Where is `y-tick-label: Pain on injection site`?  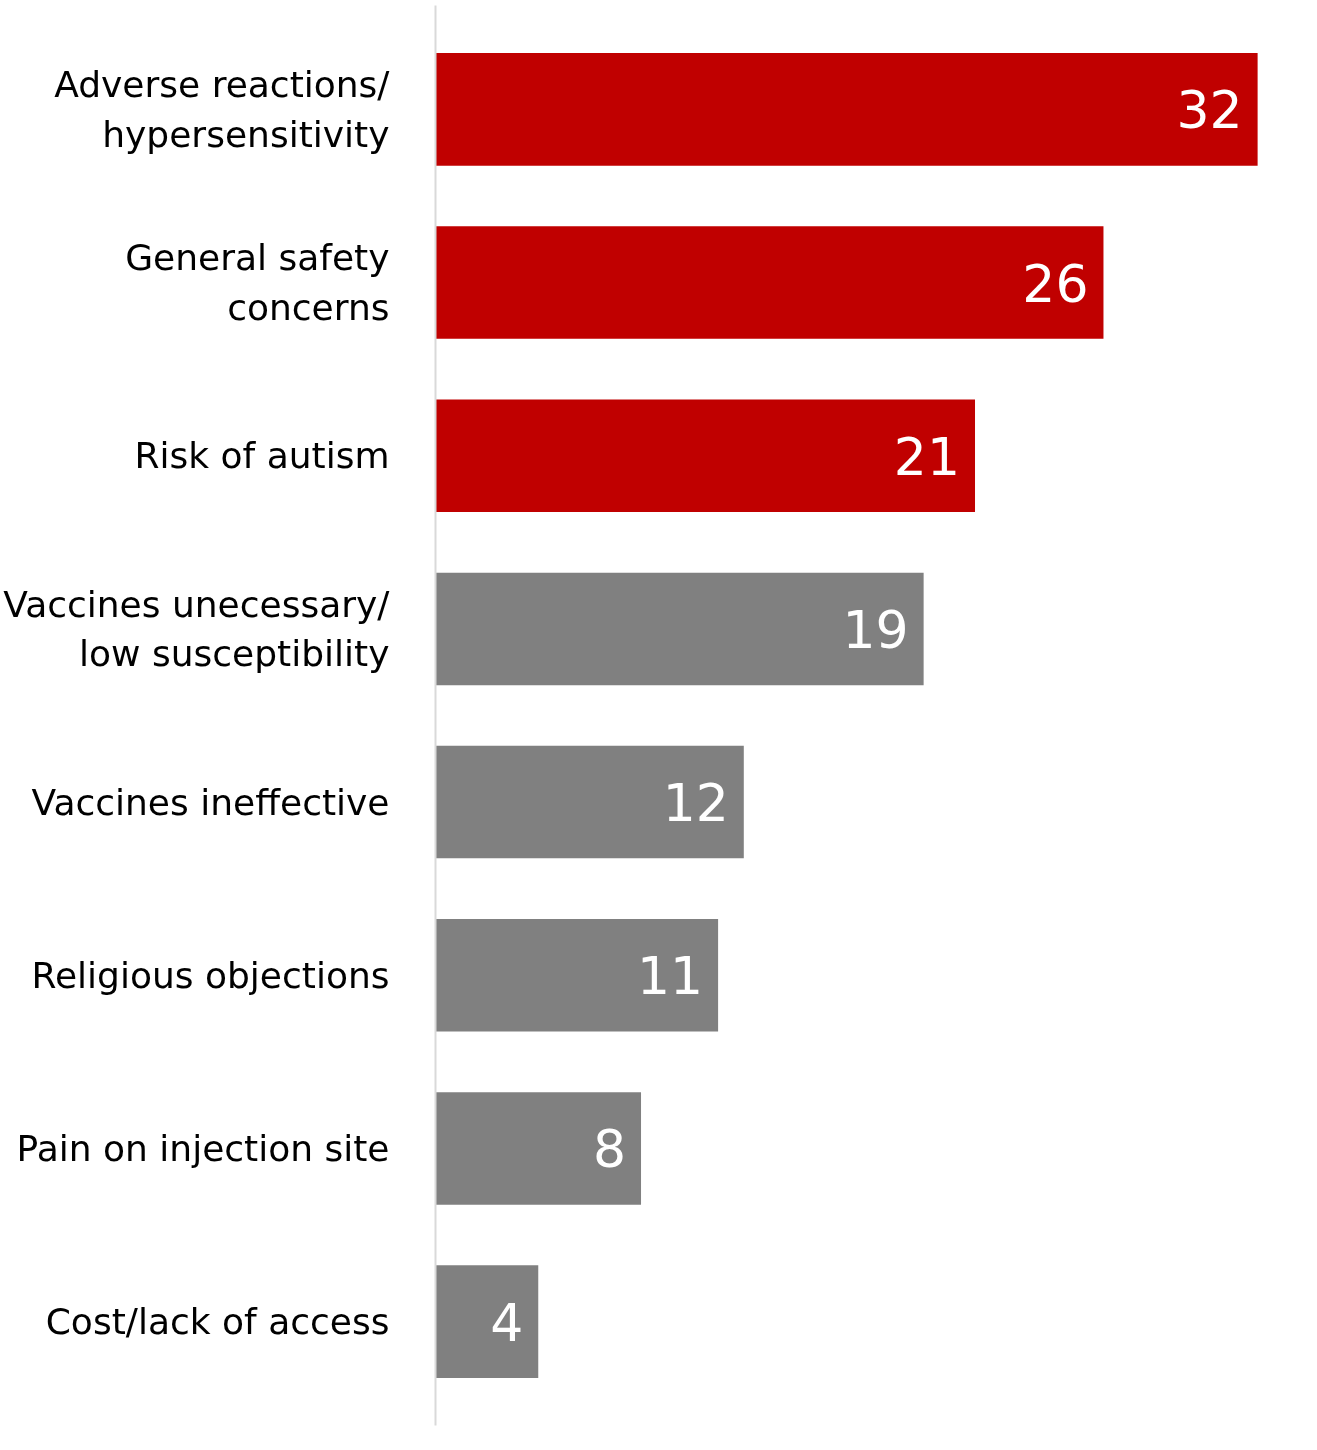
y-tick-label: Pain on injection site is located at coordinates (203, 1148).